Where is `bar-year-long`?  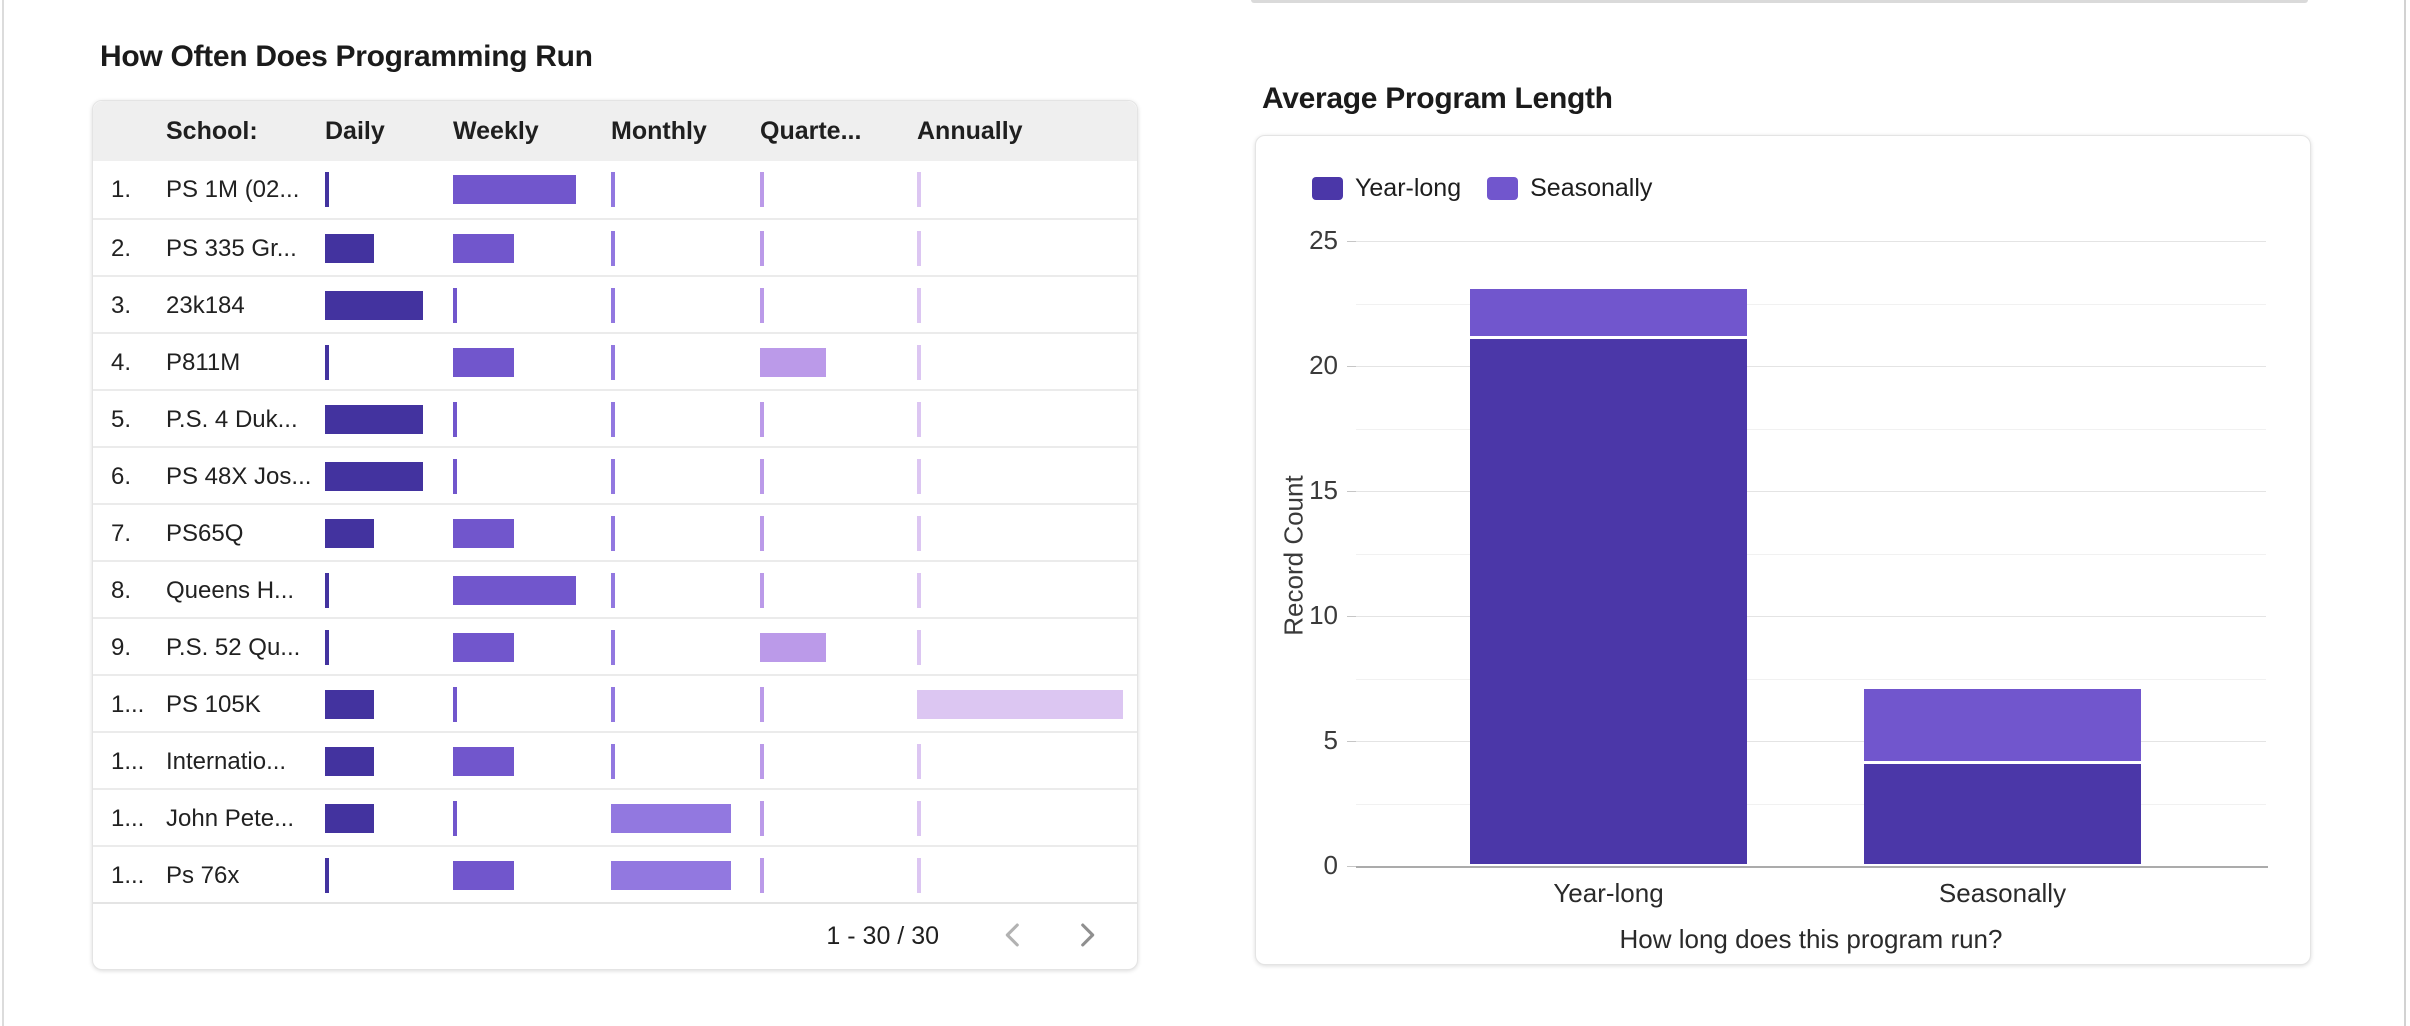 bar-year-long is located at coordinates (1608, 576).